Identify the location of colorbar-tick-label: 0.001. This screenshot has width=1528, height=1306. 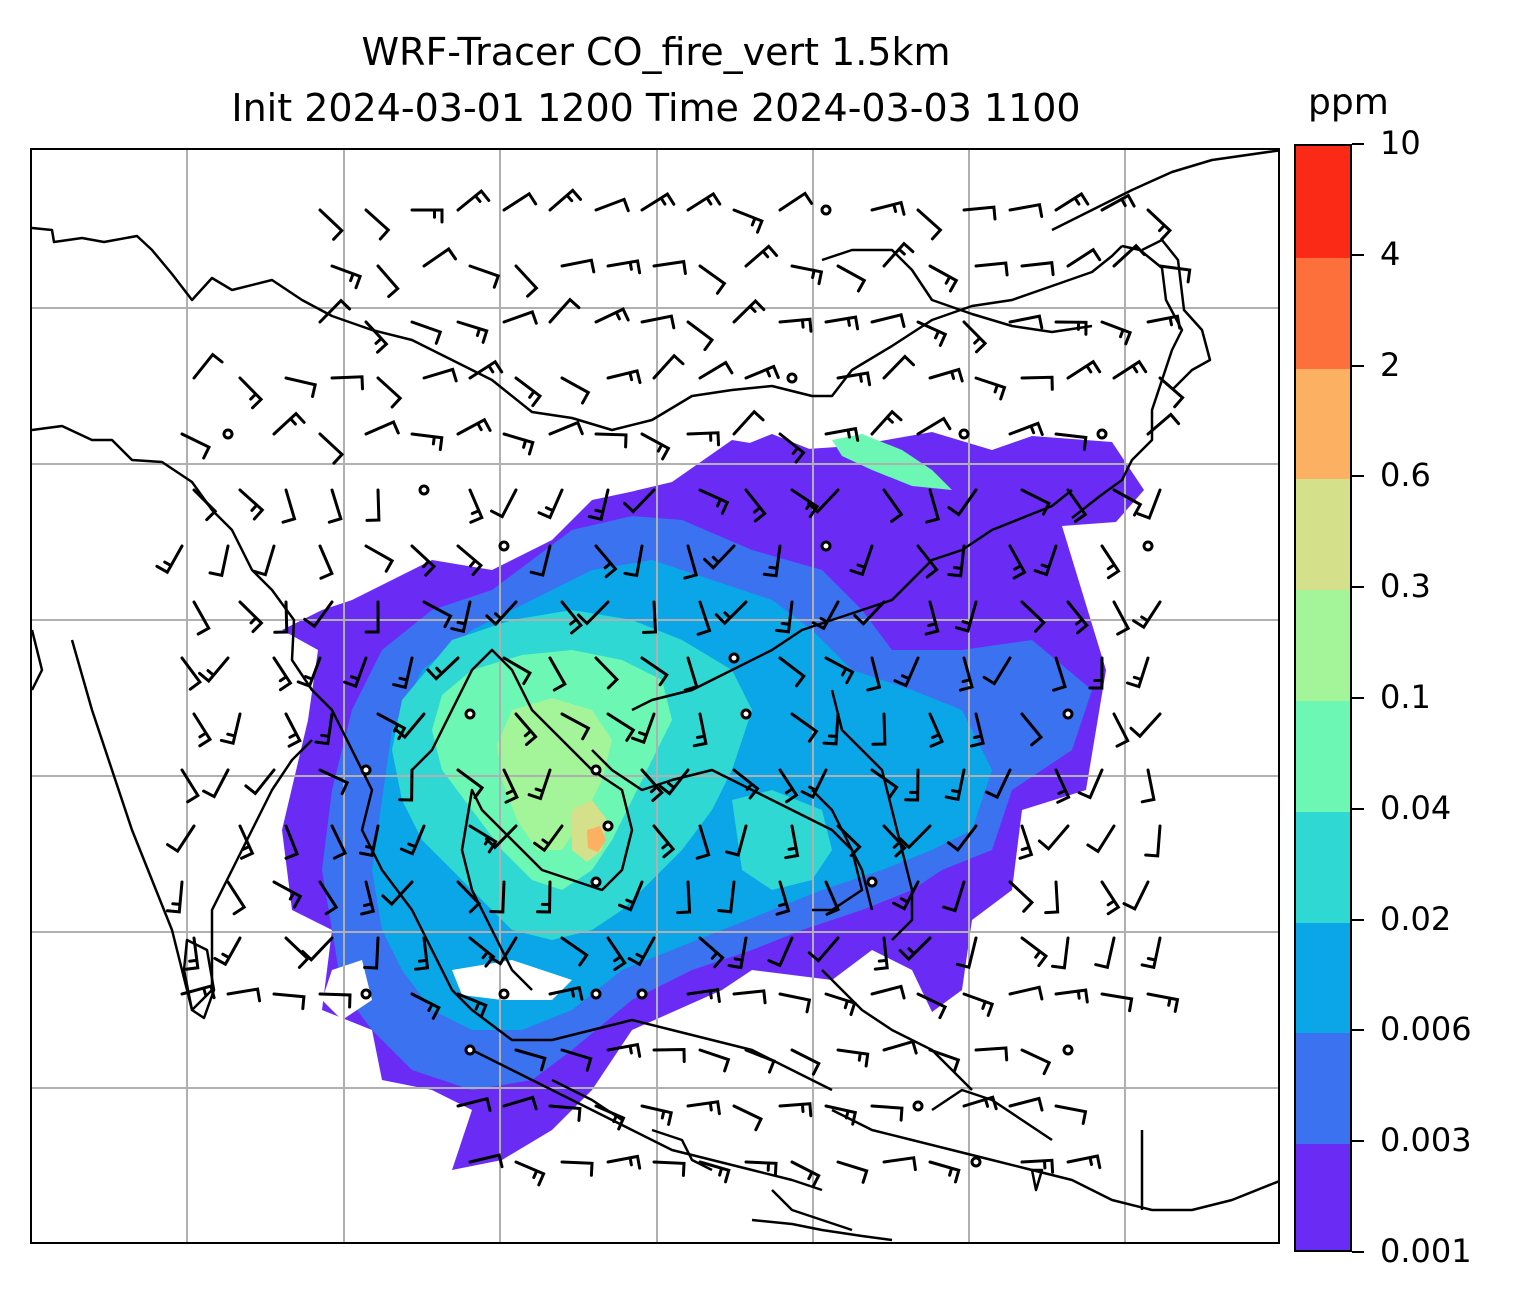
(1426, 1251).